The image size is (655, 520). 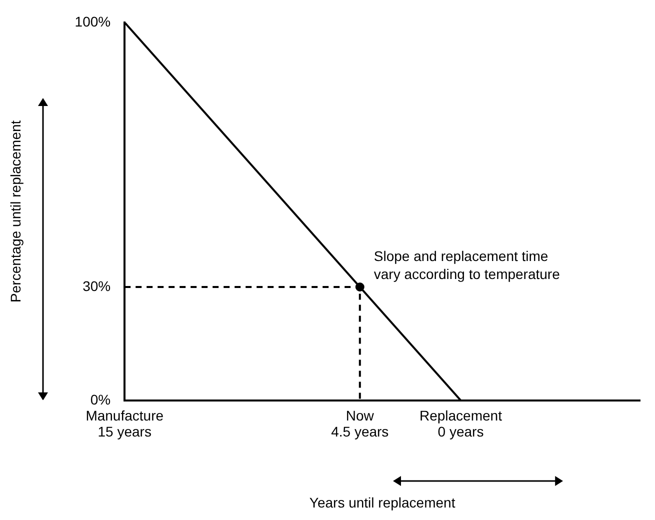 I want to click on y-tick-label: 0%, so click(x=100, y=399).